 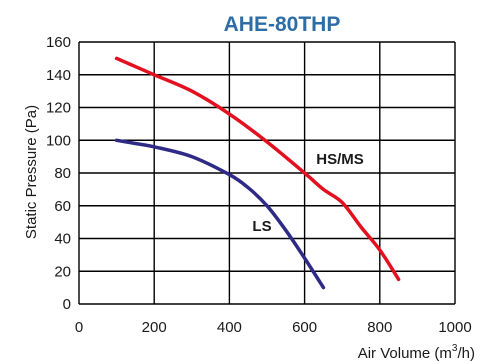 What do you see at coordinates (340, 159) in the screenshot?
I see `series-label-hs-ms: HS/MS` at bounding box center [340, 159].